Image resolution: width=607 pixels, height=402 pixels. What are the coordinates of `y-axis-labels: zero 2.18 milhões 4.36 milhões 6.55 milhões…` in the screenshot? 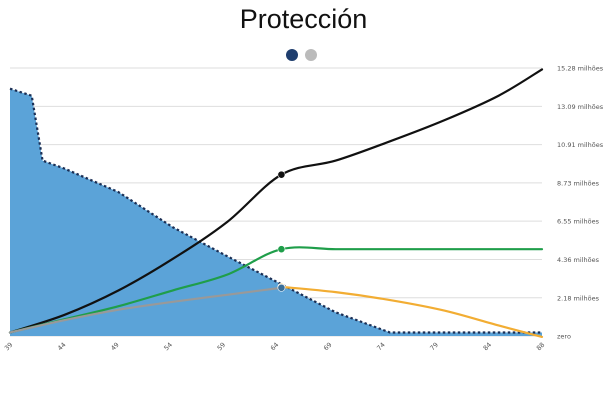 It's located at (580, 203).